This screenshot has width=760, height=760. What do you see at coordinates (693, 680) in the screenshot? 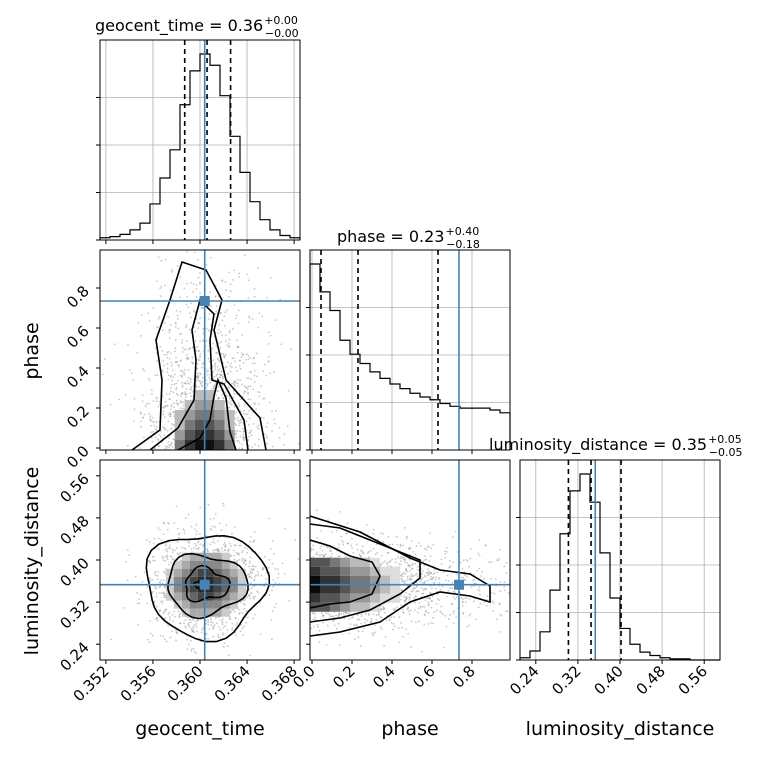
I see `xtick-label-luminosity_distance: 0.56` at bounding box center [693, 680].